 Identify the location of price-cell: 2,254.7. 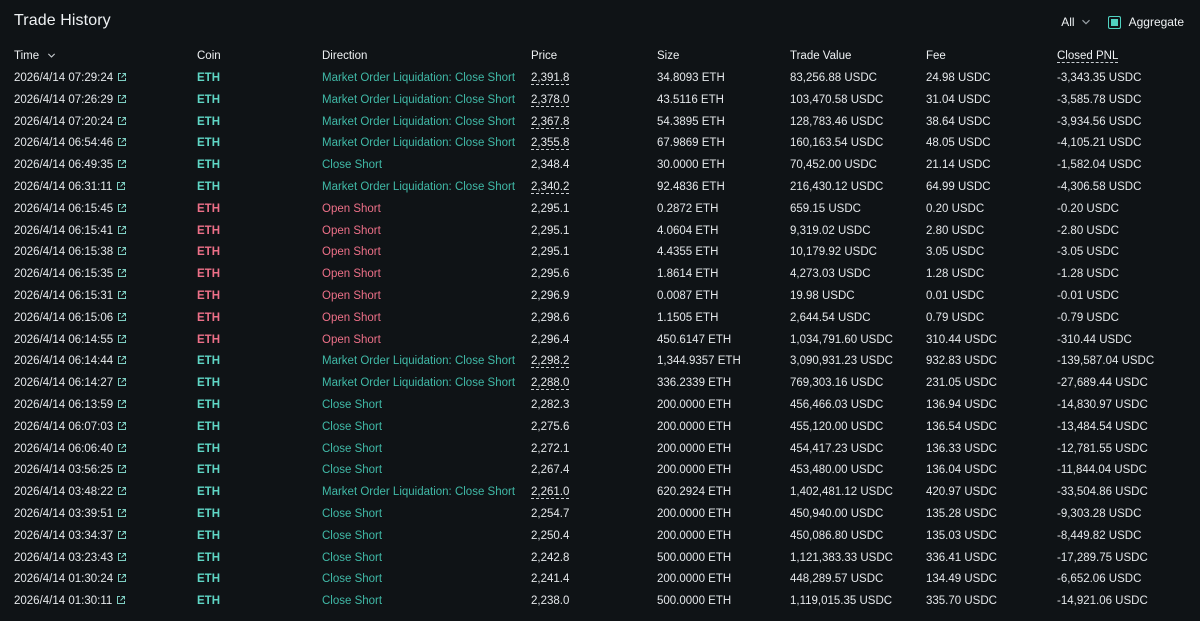
(550, 515).